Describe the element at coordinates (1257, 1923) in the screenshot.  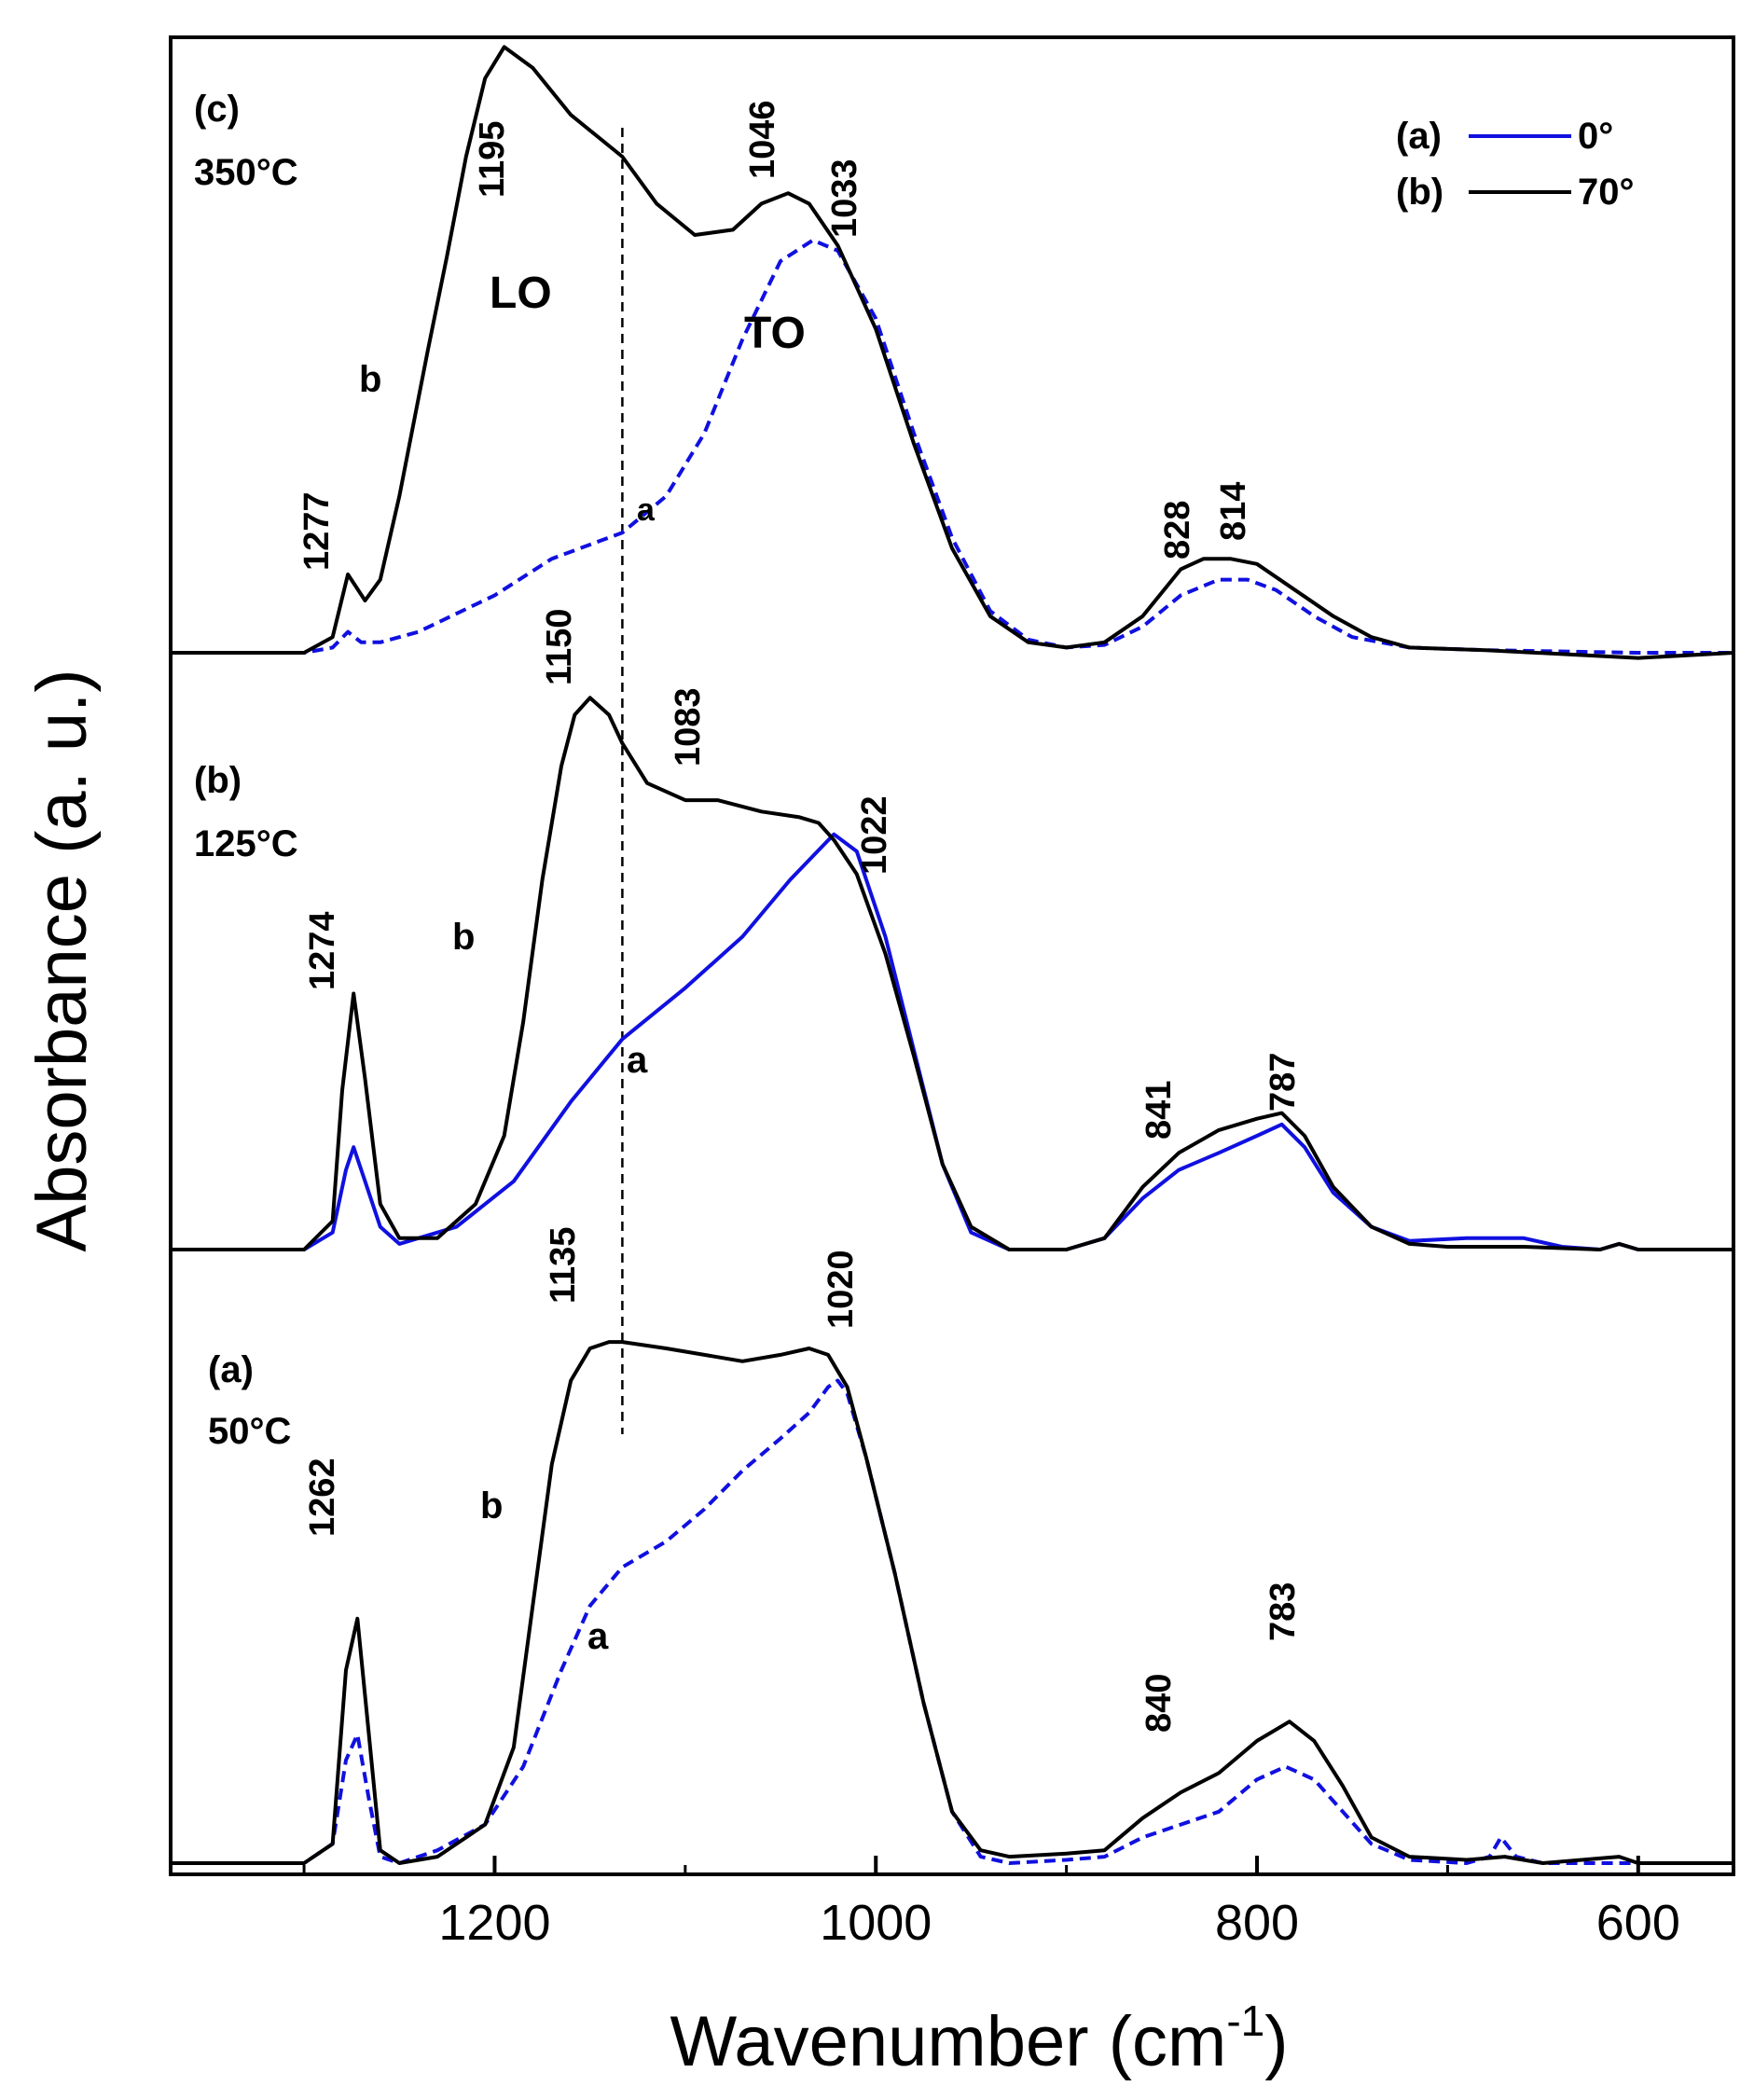
I see `x-tick-label-800: 800` at that location.